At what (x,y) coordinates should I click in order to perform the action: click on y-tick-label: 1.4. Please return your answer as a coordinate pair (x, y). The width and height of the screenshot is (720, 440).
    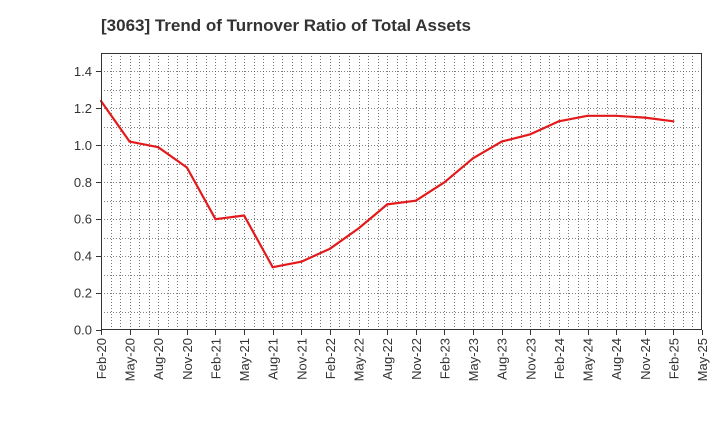
    Looking at the image, I should click on (83, 71).